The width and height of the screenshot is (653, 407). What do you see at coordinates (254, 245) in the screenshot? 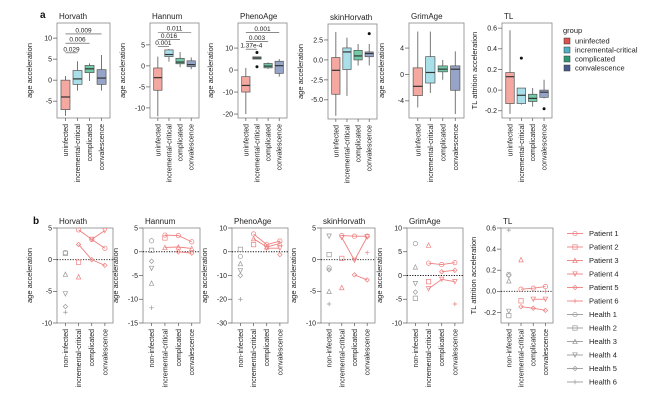
I see `patient-2-point` at bounding box center [254, 245].